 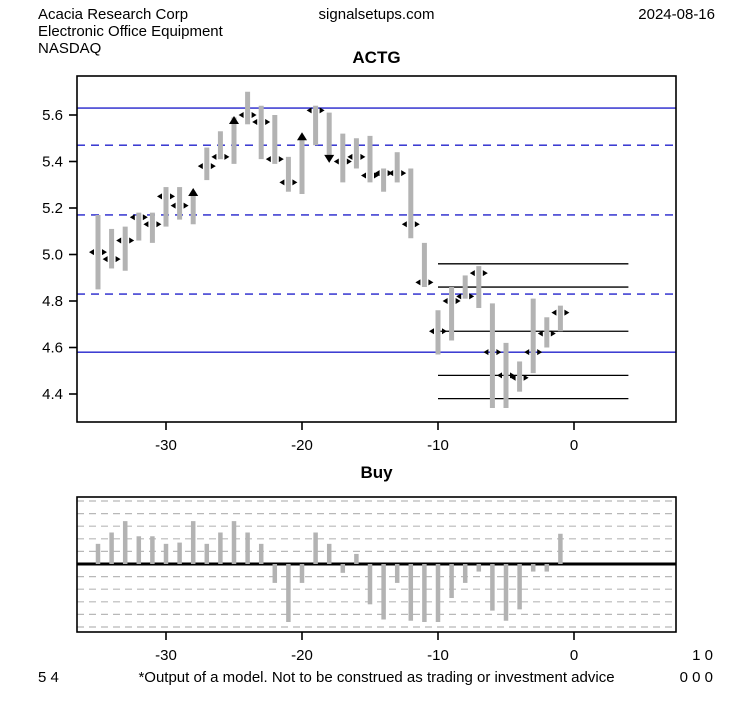 What do you see at coordinates (52, 162) in the screenshot?
I see `y-axis-tick-label: 5.4` at bounding box center [52, 162].